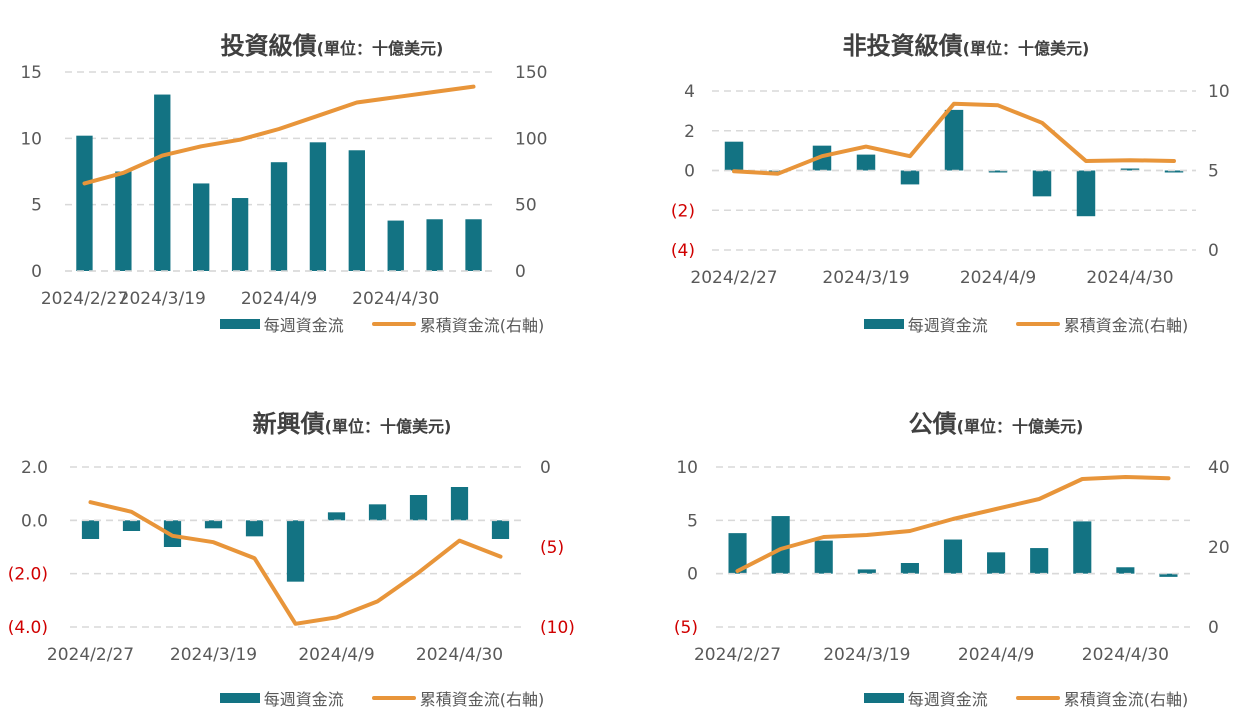  What do you see at coordinates (683, 251) in the screenshot?
I see `y-left-tick-label: (4)` at bounding box center [683, 251].